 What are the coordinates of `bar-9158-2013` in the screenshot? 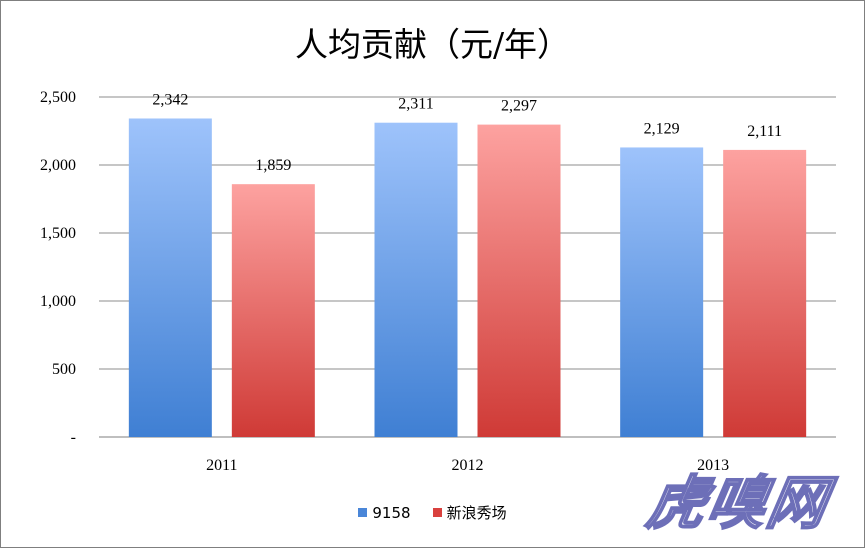 It's located at (662, 292).